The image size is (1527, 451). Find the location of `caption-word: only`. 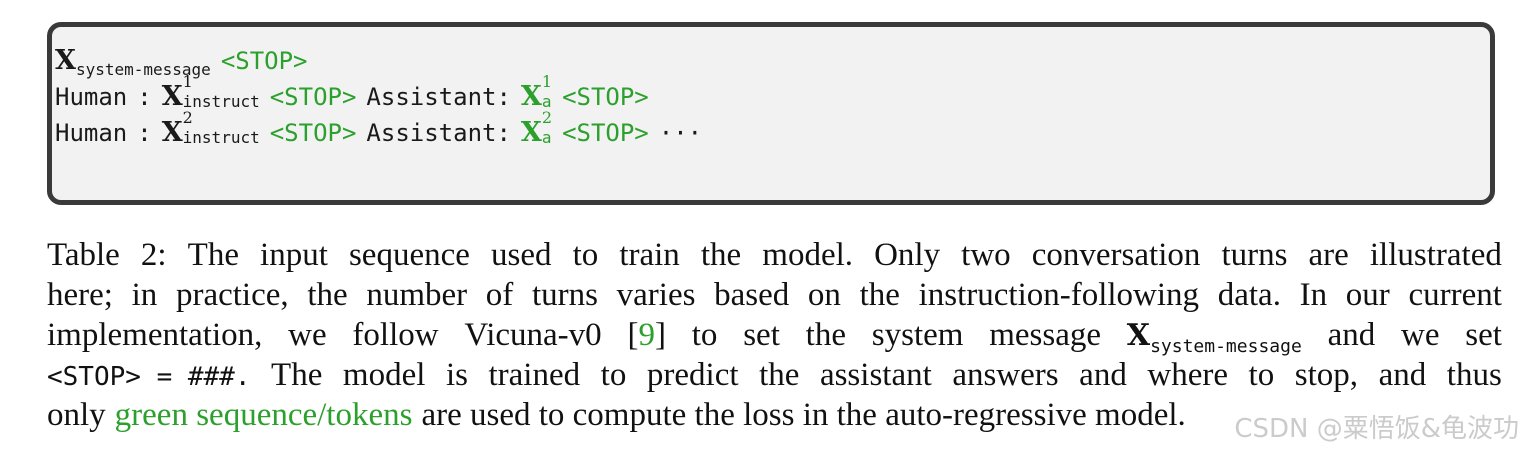

caption-word: only is located at coordinates (76, 415).